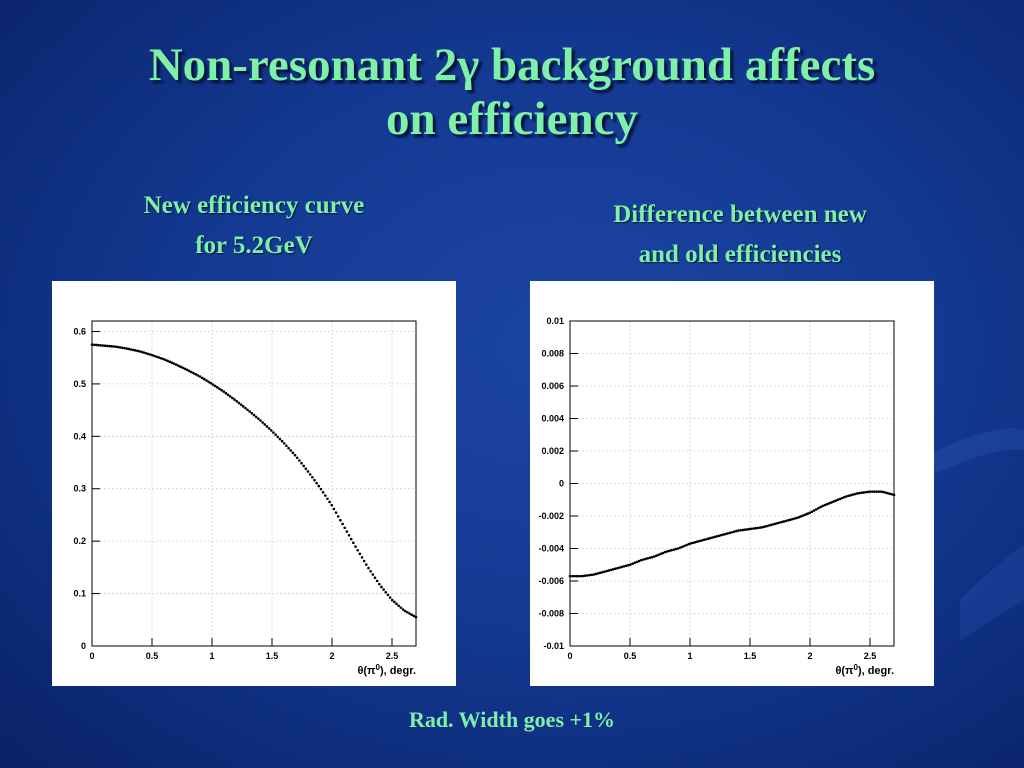 The height and width of the screenshot is (768, 1024). I want to click on y-tick-label: 0.4, so click(79, 436).